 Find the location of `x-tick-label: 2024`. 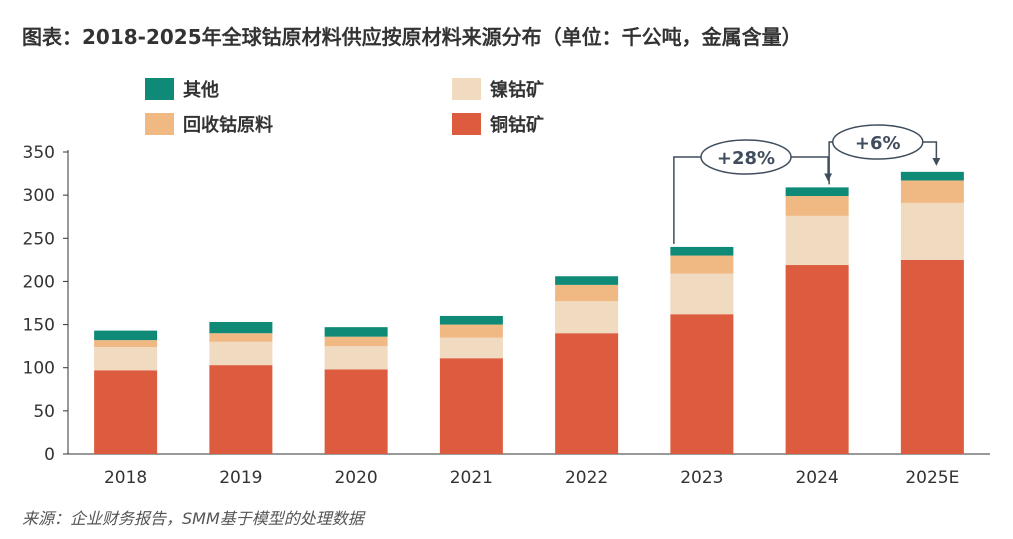

x-tick-label: 2024 is located at coordinates (816, 478).